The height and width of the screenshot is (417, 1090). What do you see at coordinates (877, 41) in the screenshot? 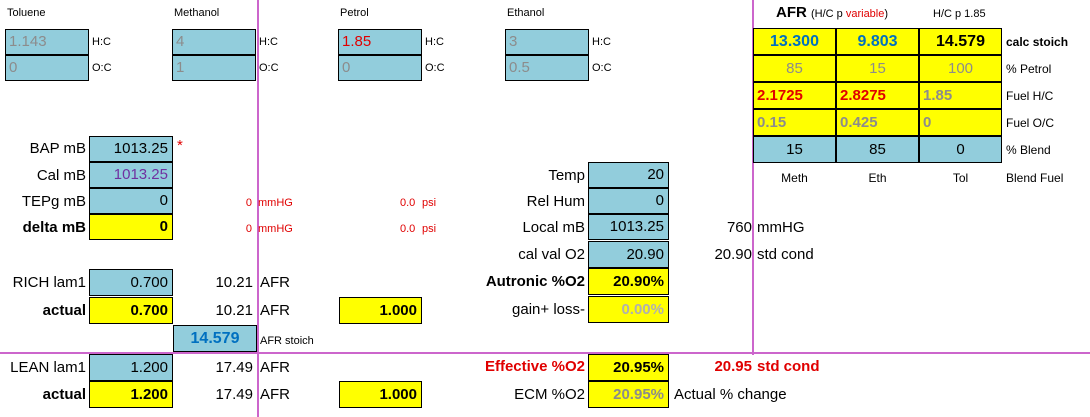
I see `afr-eth-stoich: 9.803` at bounding box center [877, 41].